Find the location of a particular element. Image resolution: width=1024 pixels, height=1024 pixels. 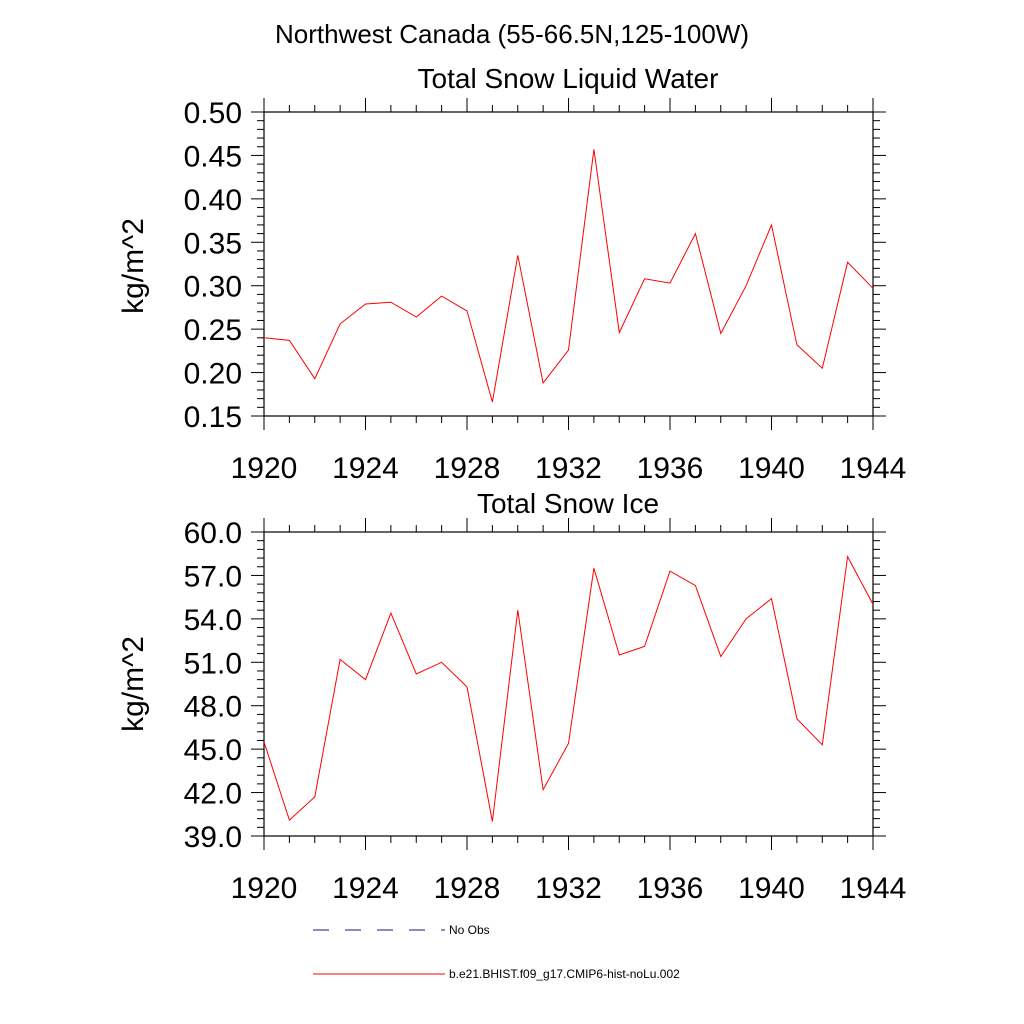

y-tick-label: 0.50 is located at coordinates (213, 113).